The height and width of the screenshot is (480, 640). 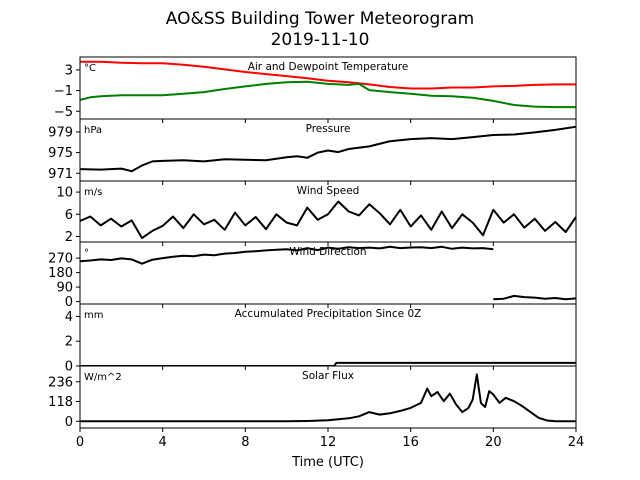 I want to click on panel-1-unit: hPa, so click(x=93, y=130).